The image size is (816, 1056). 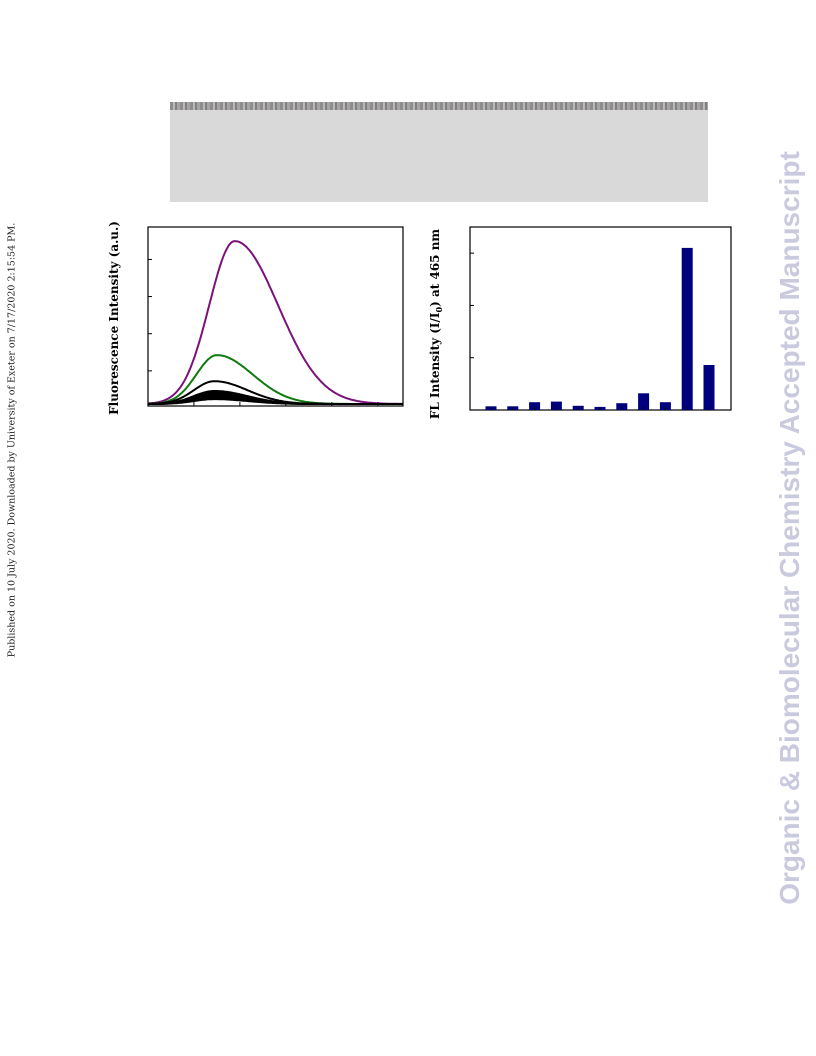 What do you see at coordinates (439, 106) in the screenshot?
I see `banner-strip` at bounding box center [439, 106].